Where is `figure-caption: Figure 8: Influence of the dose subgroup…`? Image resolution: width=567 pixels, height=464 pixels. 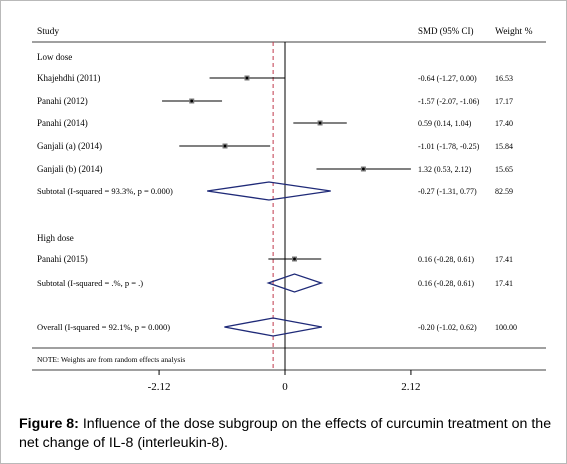 figure-caption: Figure 8: Influence of the dose subgroup… is located at coordinates (287, 434).